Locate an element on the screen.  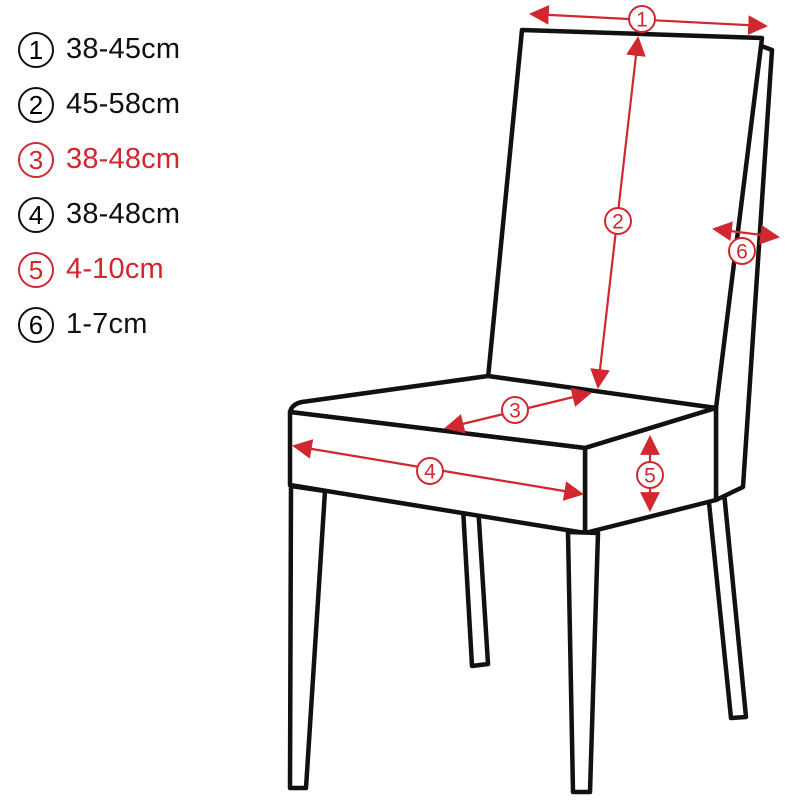
marker-3-label: 3 is located at coordinates (515, 411).